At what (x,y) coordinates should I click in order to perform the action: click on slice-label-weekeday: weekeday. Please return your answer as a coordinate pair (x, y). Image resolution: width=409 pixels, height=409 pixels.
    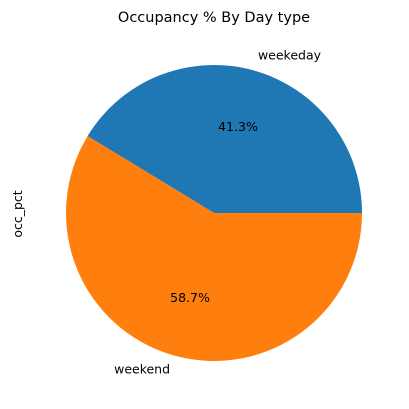
    Looking at the image, I should click on (290, 55).